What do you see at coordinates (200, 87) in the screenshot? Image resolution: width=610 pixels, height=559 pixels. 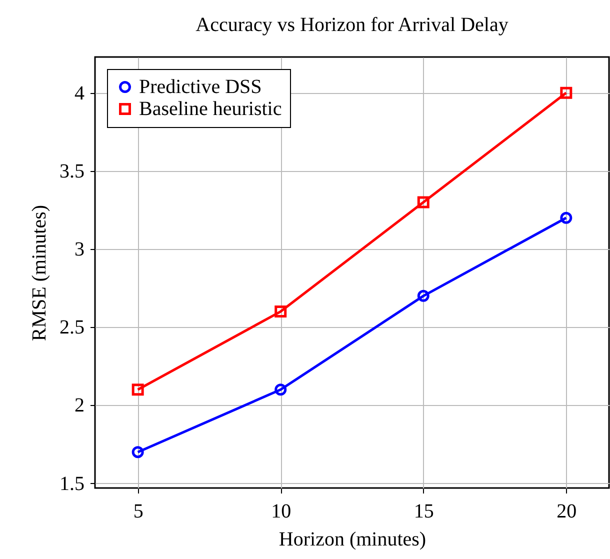 I see `legend-label: Predictive DSS` at bounding box center [200, 87].